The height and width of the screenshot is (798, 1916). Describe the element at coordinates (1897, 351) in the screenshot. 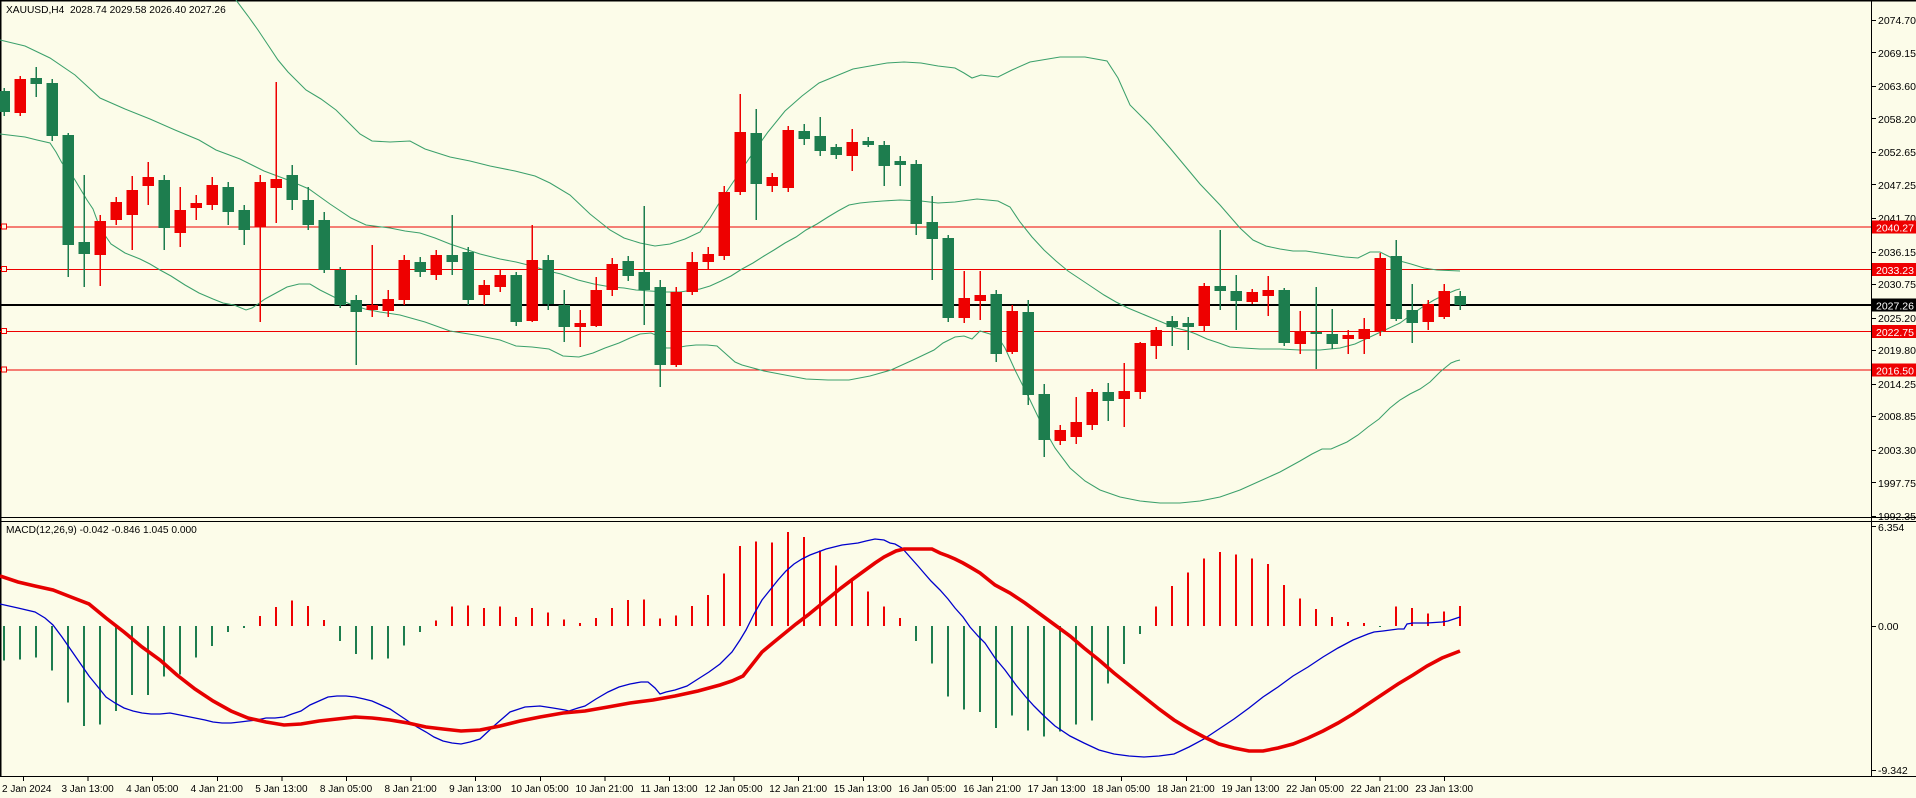

I see `svg-text: 2019.80` at that location.